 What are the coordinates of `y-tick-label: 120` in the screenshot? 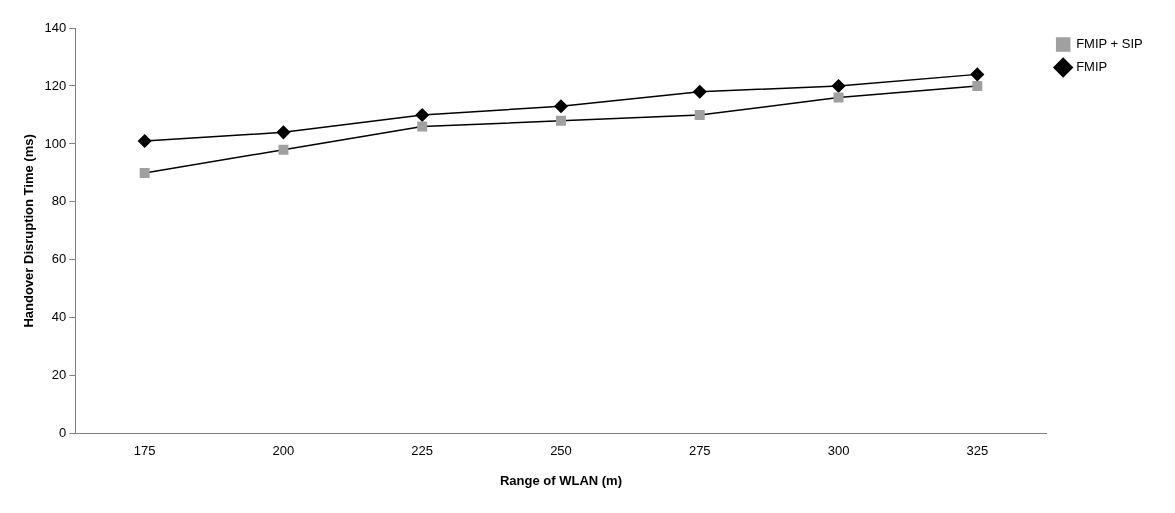 It's located at (55, 85).